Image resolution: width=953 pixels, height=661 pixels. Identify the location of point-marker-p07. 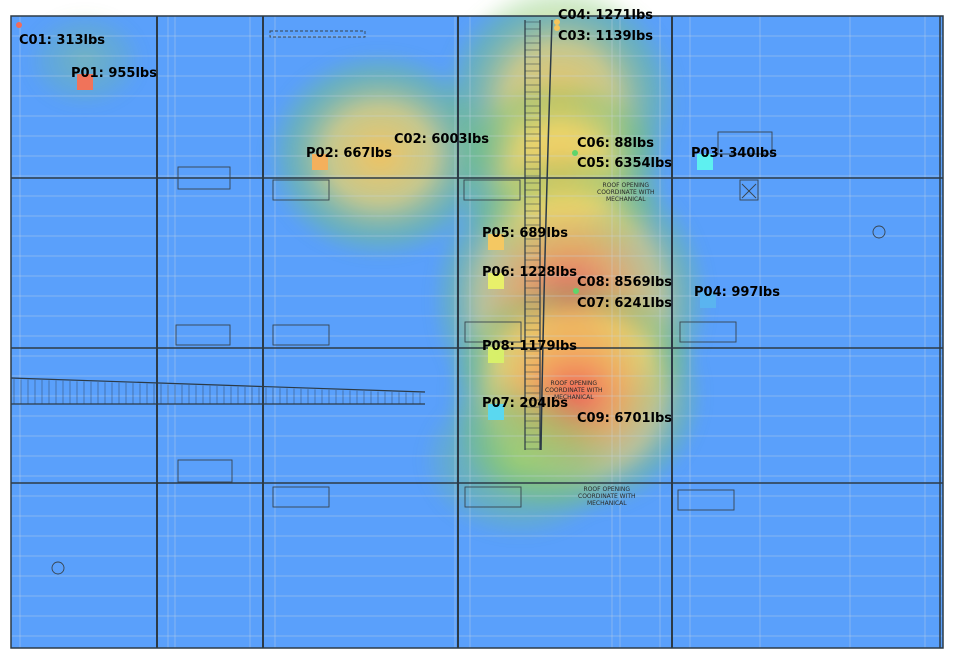
(496, 412).